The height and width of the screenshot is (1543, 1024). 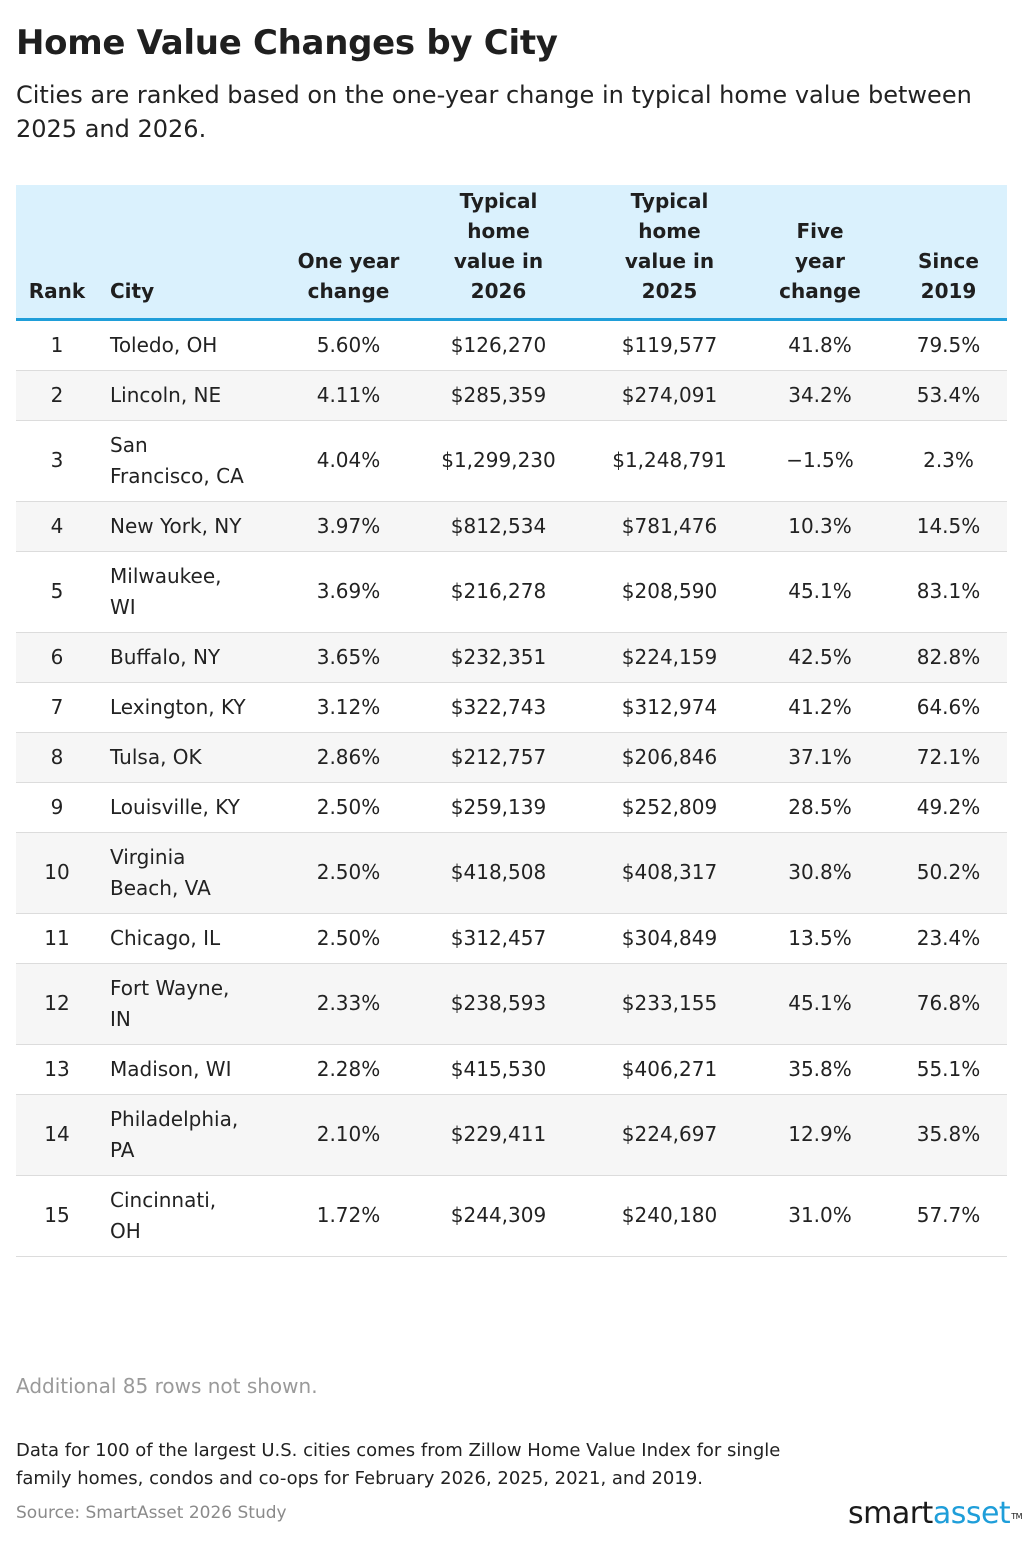 What do you see at coordinates (948, 592) in the screenshot?
I see `since-2019-cell: 83.1%` at bounding box center [948, 592].